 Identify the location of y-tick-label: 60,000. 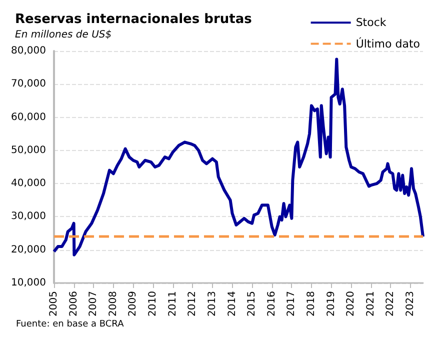
(28, 117).